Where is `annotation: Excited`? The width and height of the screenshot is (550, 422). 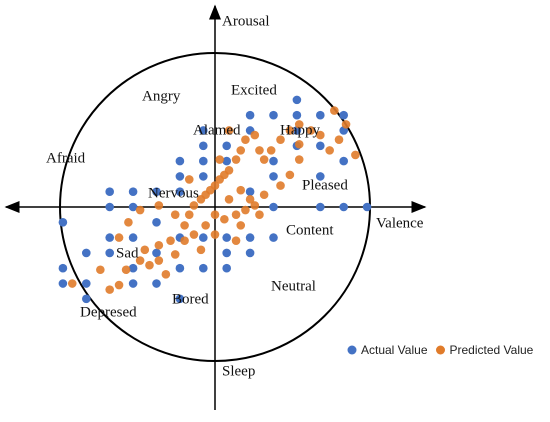 annotation: Excited is located at coordinates (254, 90).